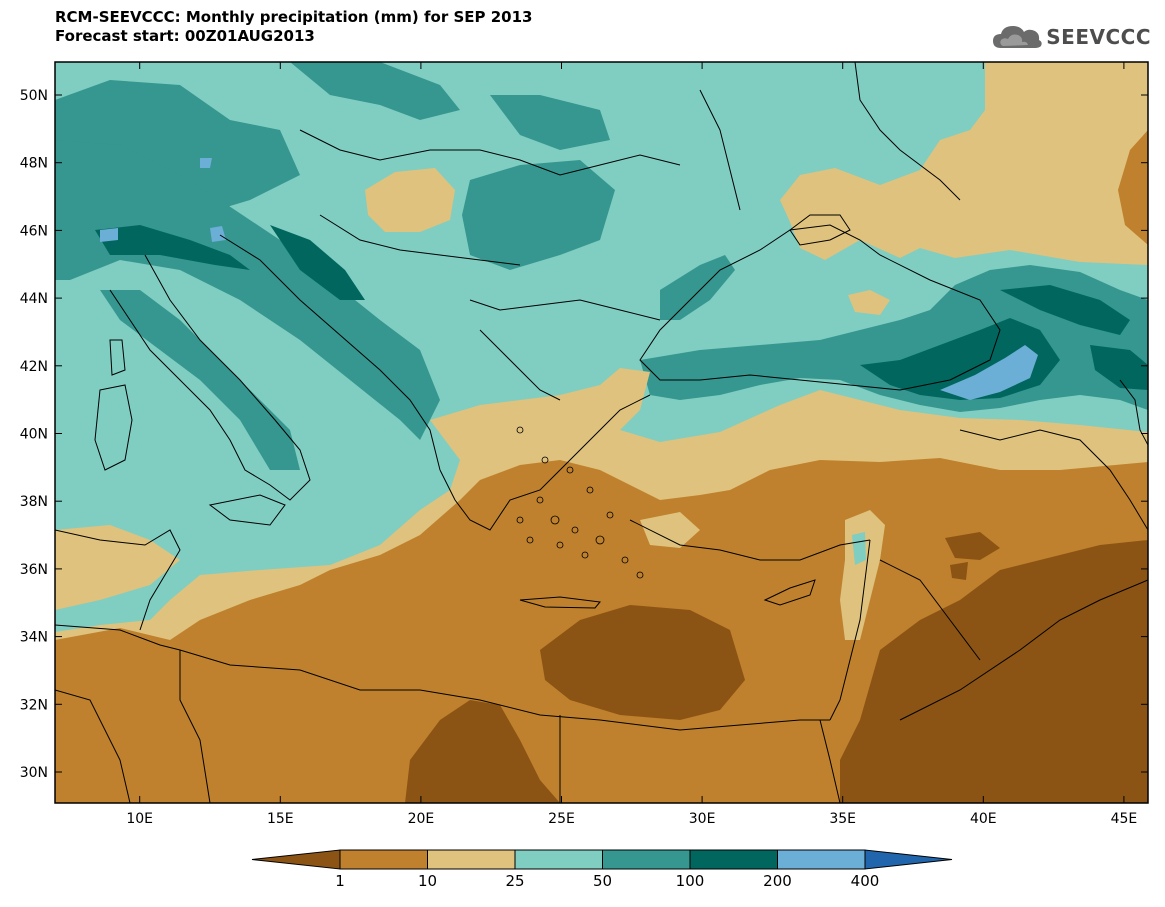  What do you see at coordinates (1017, 37) in the screenshot?
I see `cloud-icon` at bounding box center [1017, 37].